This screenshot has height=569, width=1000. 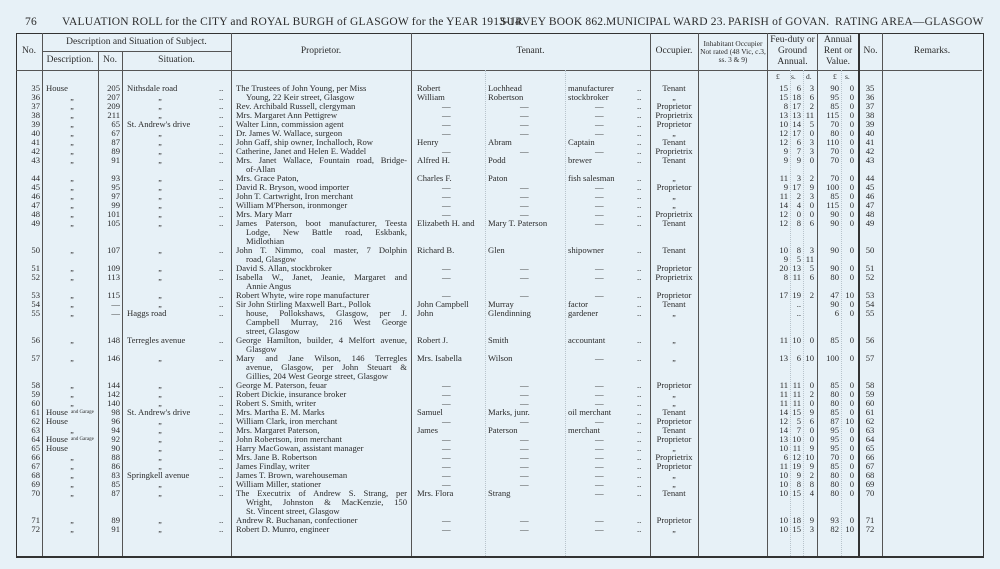 I want to click on street-number: 101, so click(x=113, y=214).